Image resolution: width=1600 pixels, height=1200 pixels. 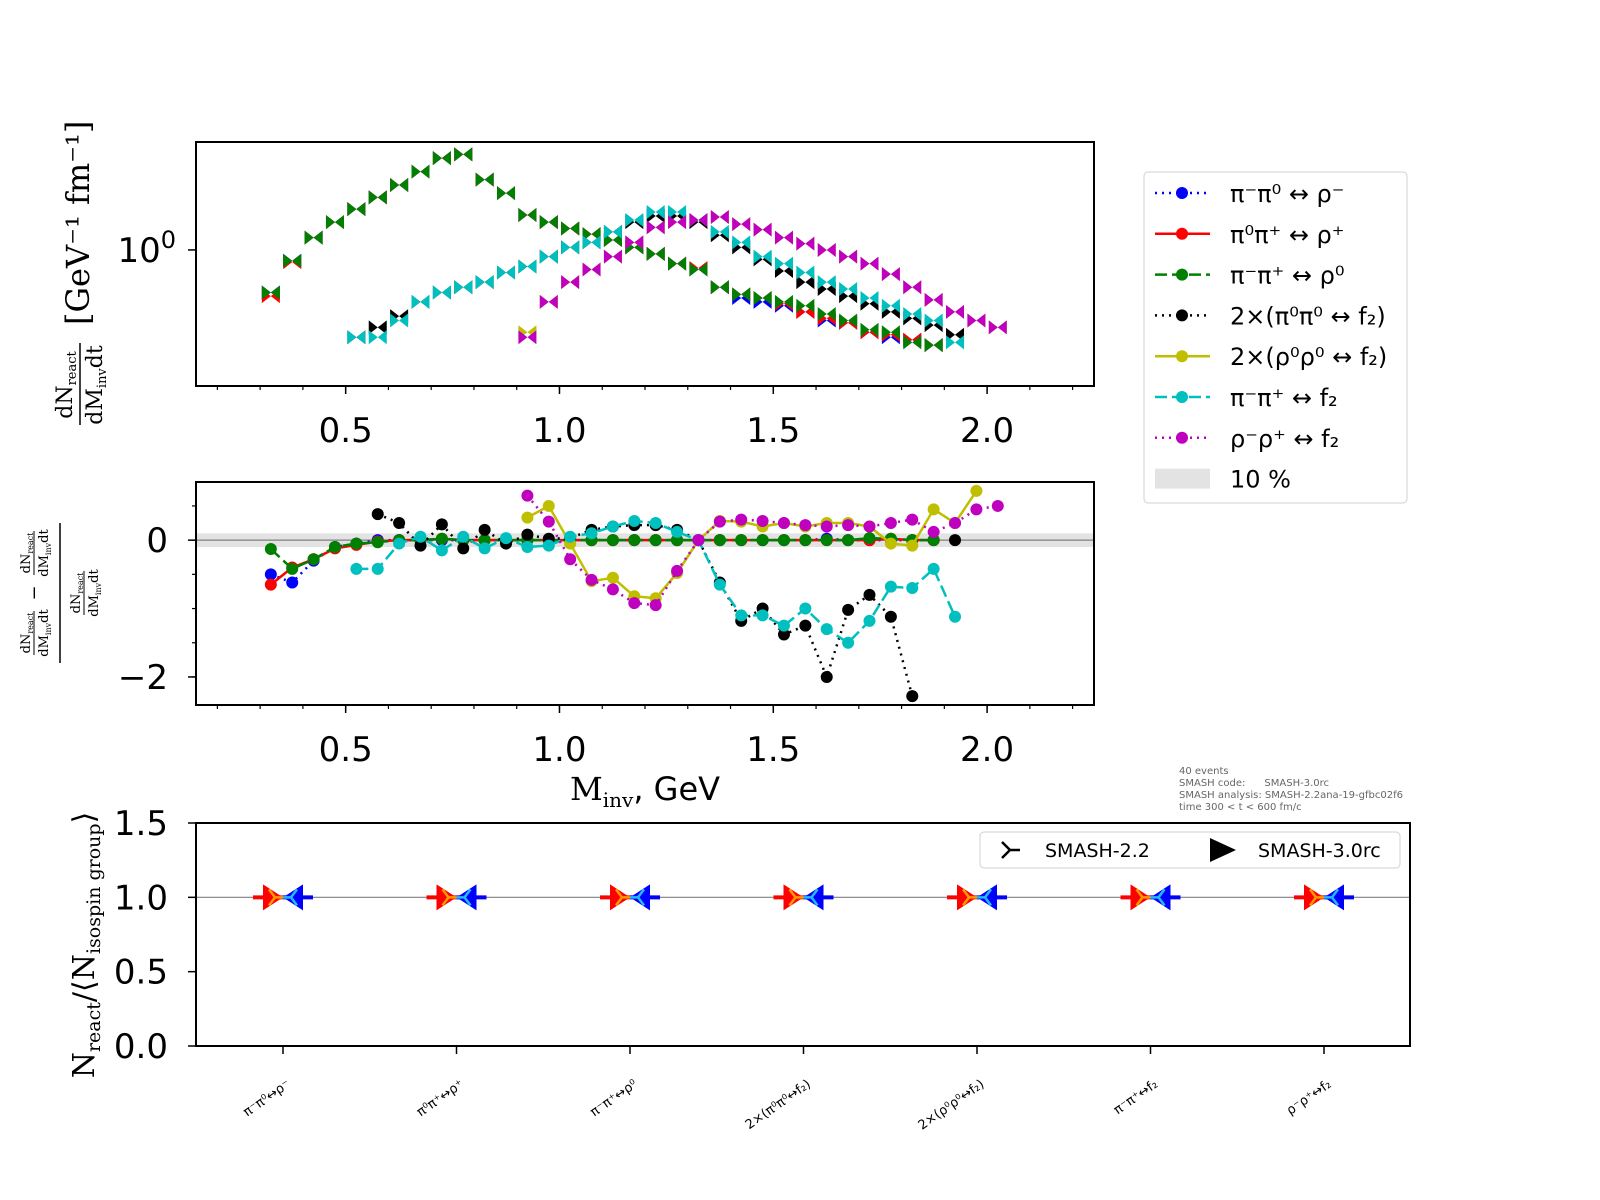 I want to click on legend-label: ρ⁻ρ⁺ ↔ f₂, so click(x=1284, y=439).